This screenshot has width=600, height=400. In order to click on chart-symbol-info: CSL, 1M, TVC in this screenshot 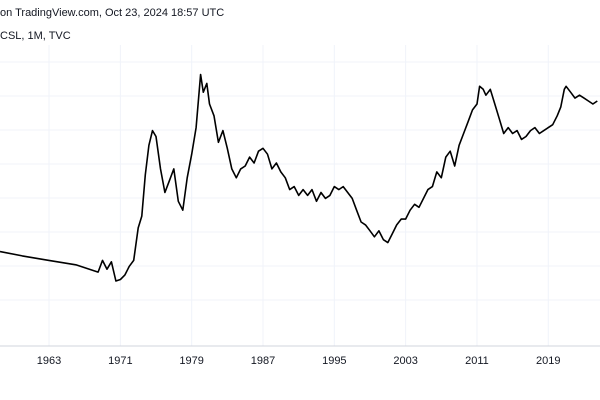, I will do `click(35, 36)`.